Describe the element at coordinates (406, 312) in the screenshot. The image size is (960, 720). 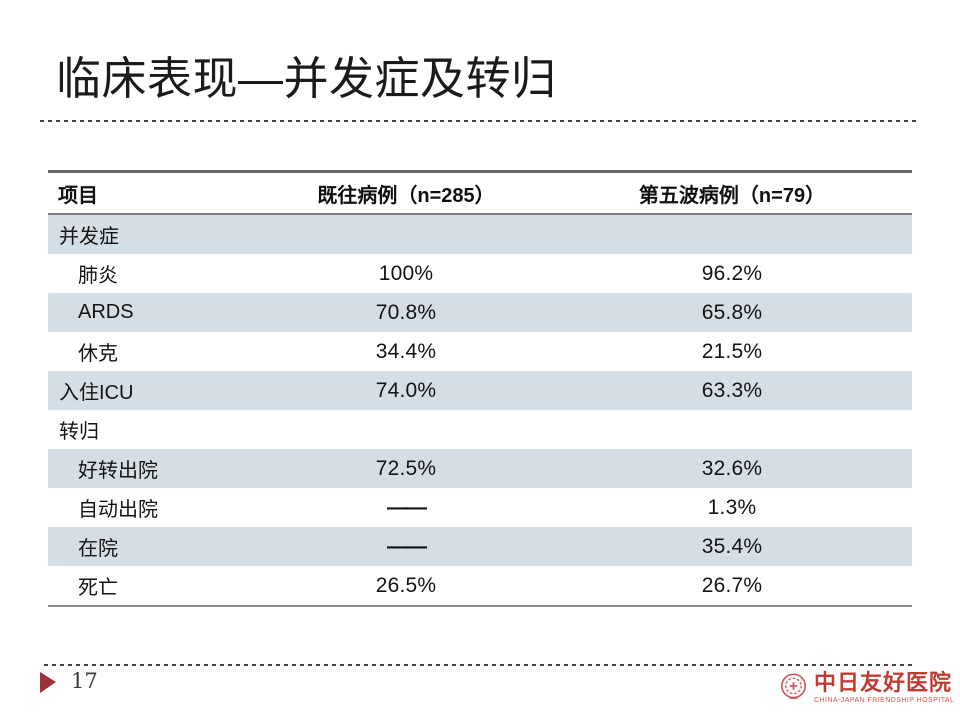
I see `row-value-previous: 70.8%` at that location.